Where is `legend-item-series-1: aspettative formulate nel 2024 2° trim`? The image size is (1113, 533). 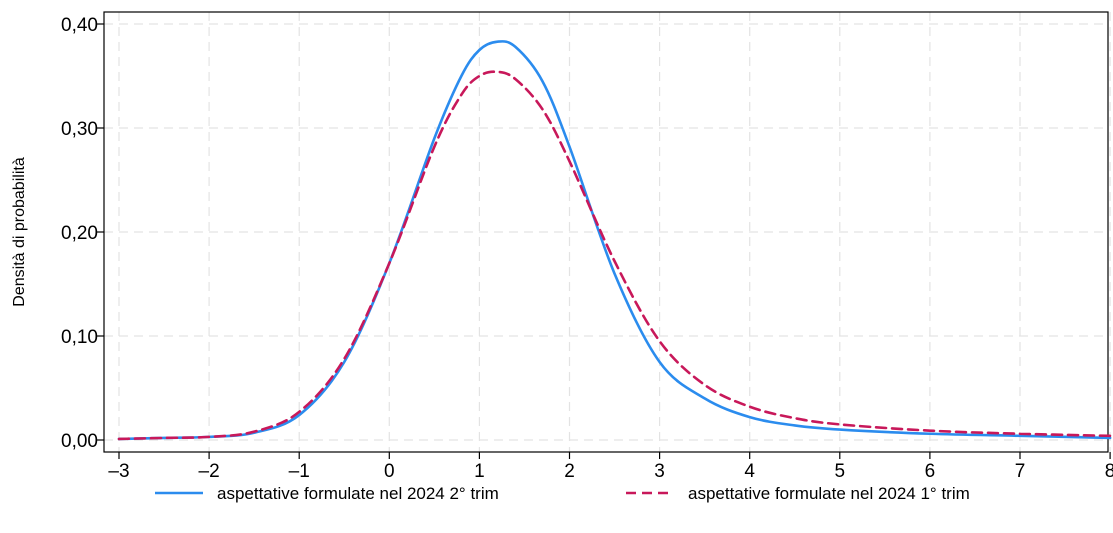 legend-item-series-1: aspettative formulate nel 2024 2° trim is located at coordinates (327, 493).